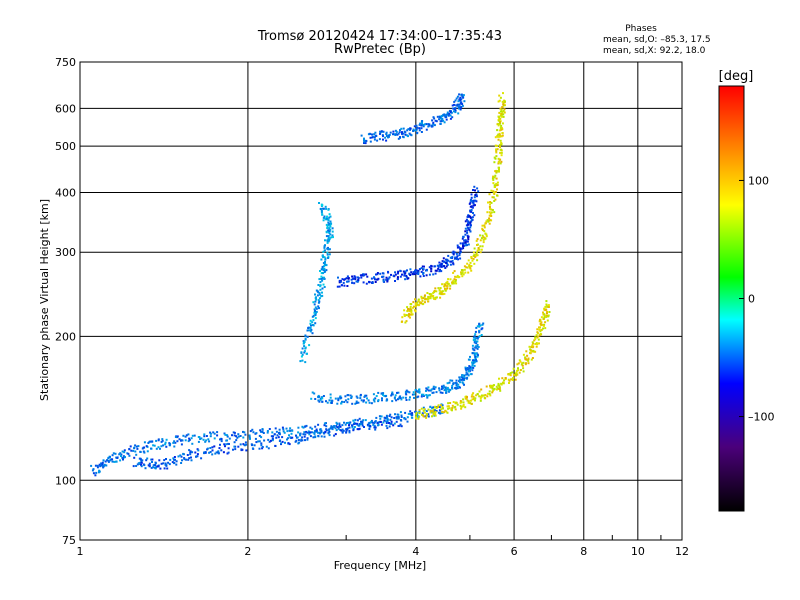 This screenshot has width=800, height=600. I want to click on colorbar-tick-label: 100, so click(758, 180).